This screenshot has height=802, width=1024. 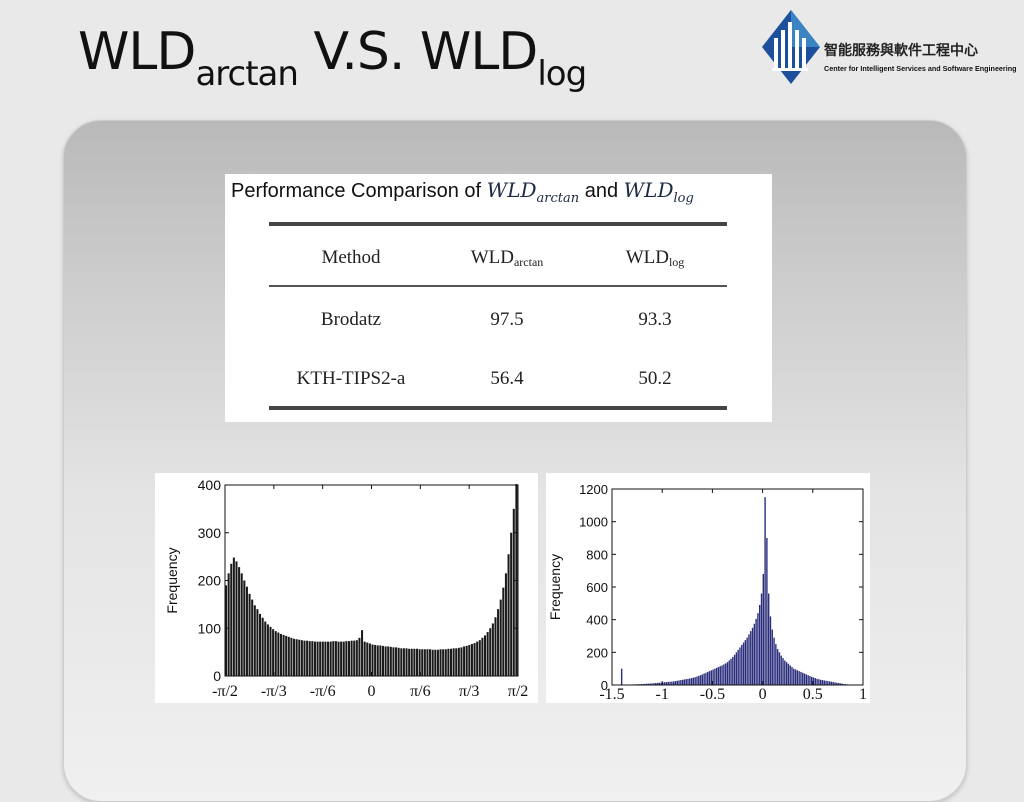 What do you see at coordinates (507, 379) in the screenshot?
I see `row-kth-arctan: 56.4` at bounding box center [507, 379].